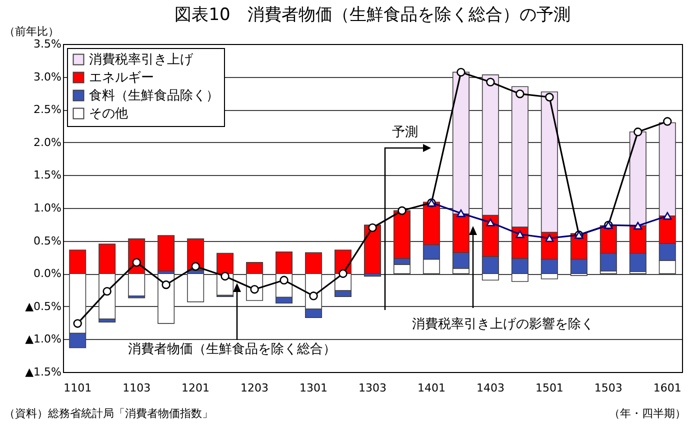 This screenshot has height=427, width=690. Describe the element at coordinates (141, 60) in the screenshot. I see `legend-label: 消費税率引き上げ` at that location.